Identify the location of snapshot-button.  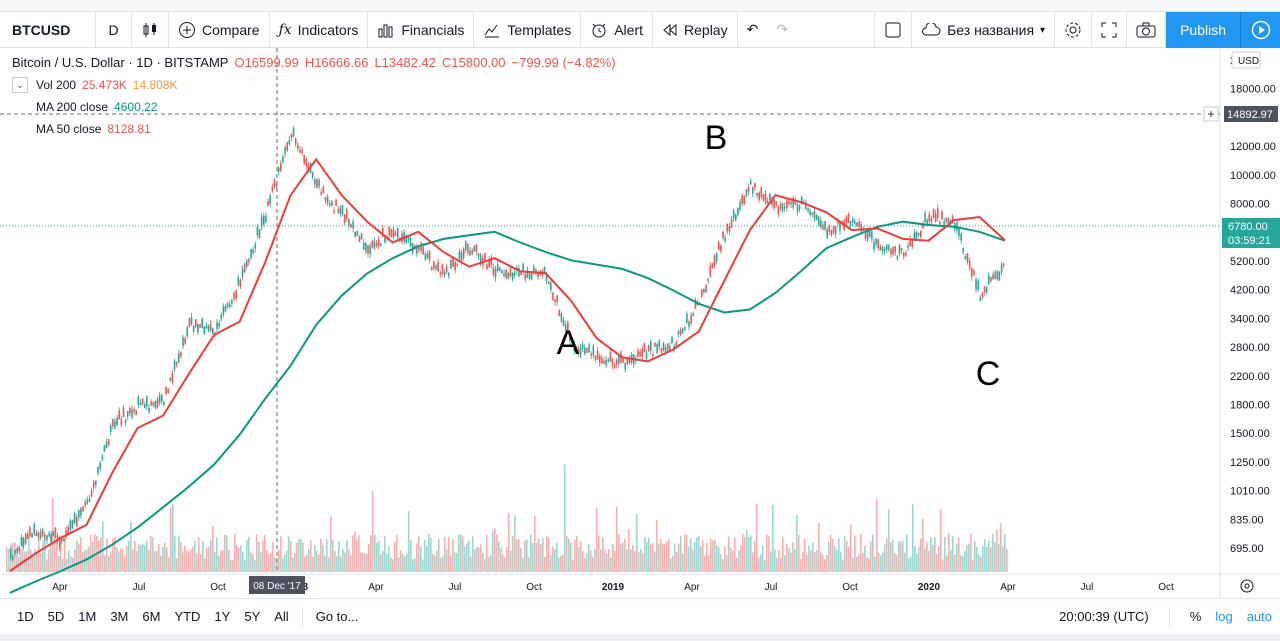
(1147, 30).